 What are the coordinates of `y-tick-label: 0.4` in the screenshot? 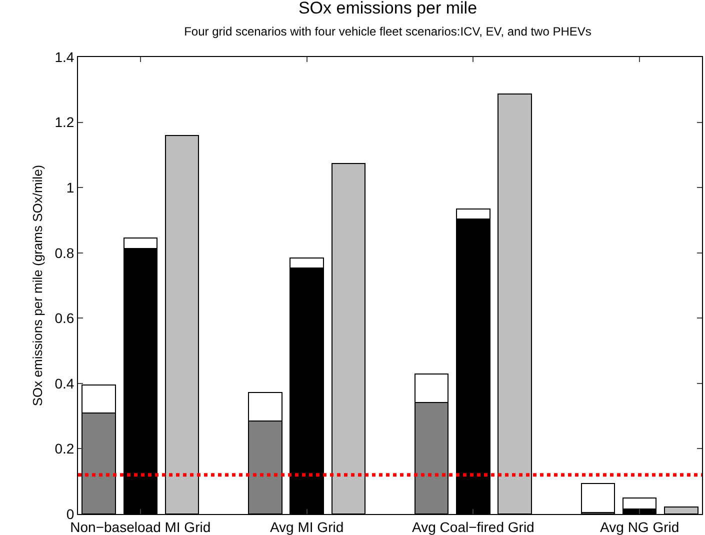 It's located at (64, 383).